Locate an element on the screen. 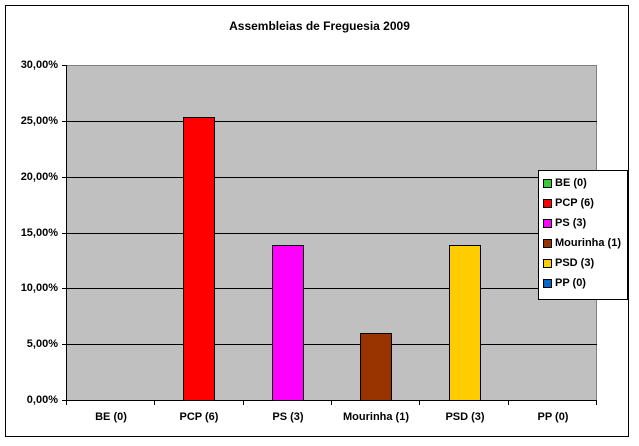 This screenshot has height=446, width=639. legend-label: BE (0) is located at coordinates (571, 183).